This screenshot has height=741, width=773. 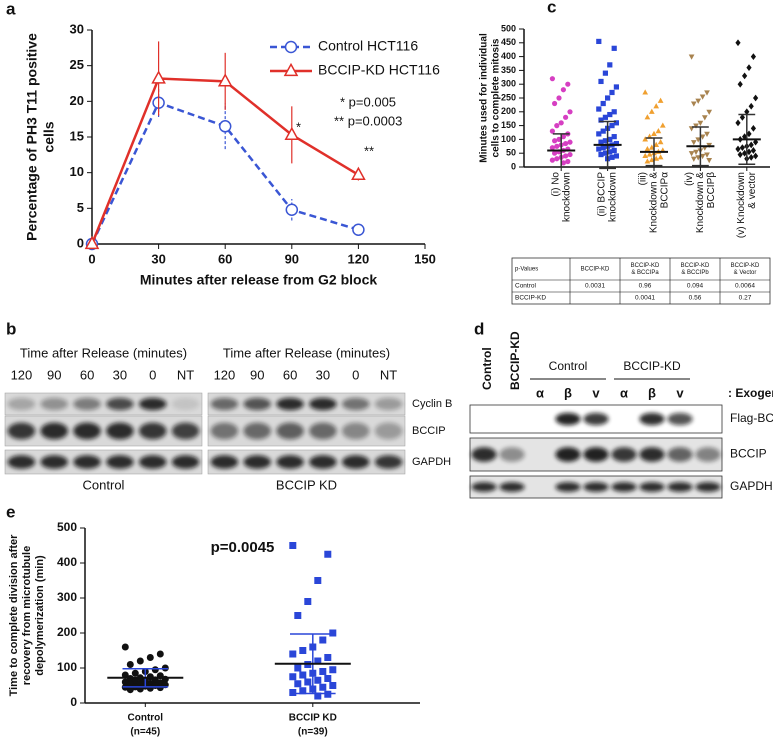 I want to click on y-tick-label: 20, so click(x=77, y=100).